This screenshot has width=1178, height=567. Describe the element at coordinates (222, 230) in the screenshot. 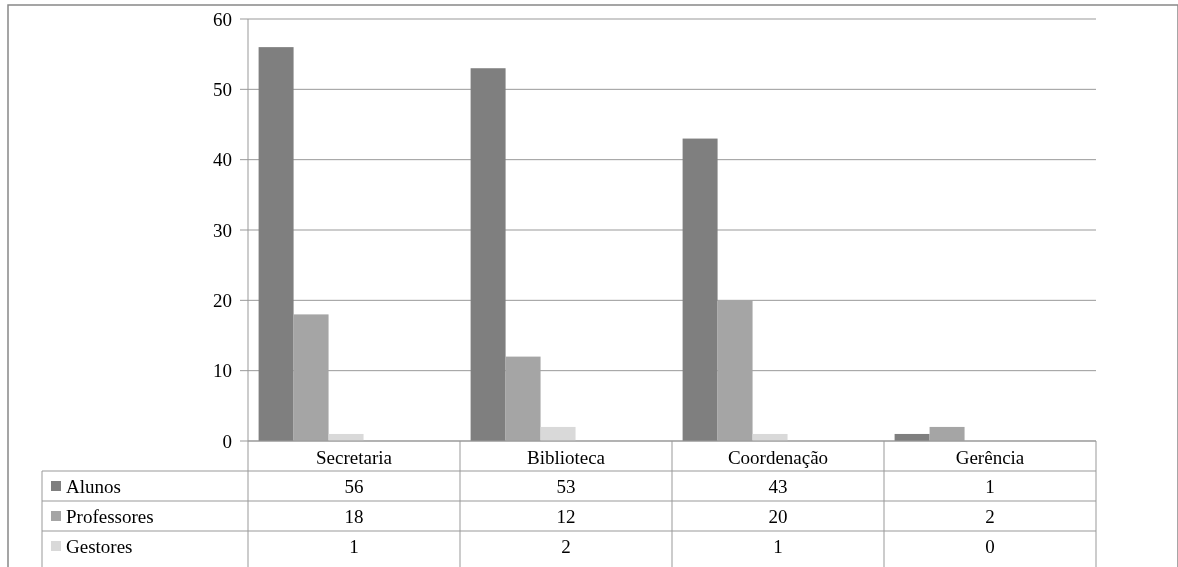

I see `y-tick-label: 30` at that location.